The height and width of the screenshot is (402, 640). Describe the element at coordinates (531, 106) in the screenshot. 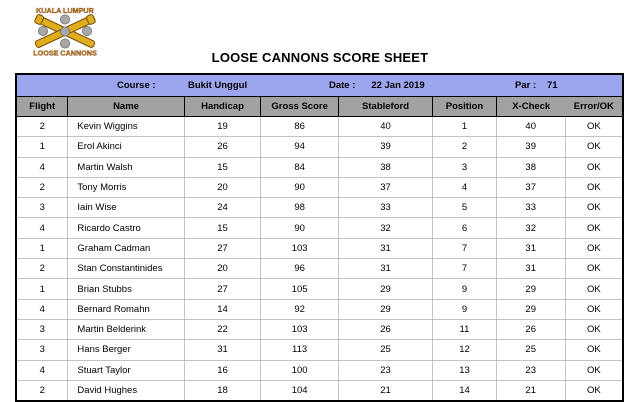

I see `column-header-x-check: X-Check` at that location.